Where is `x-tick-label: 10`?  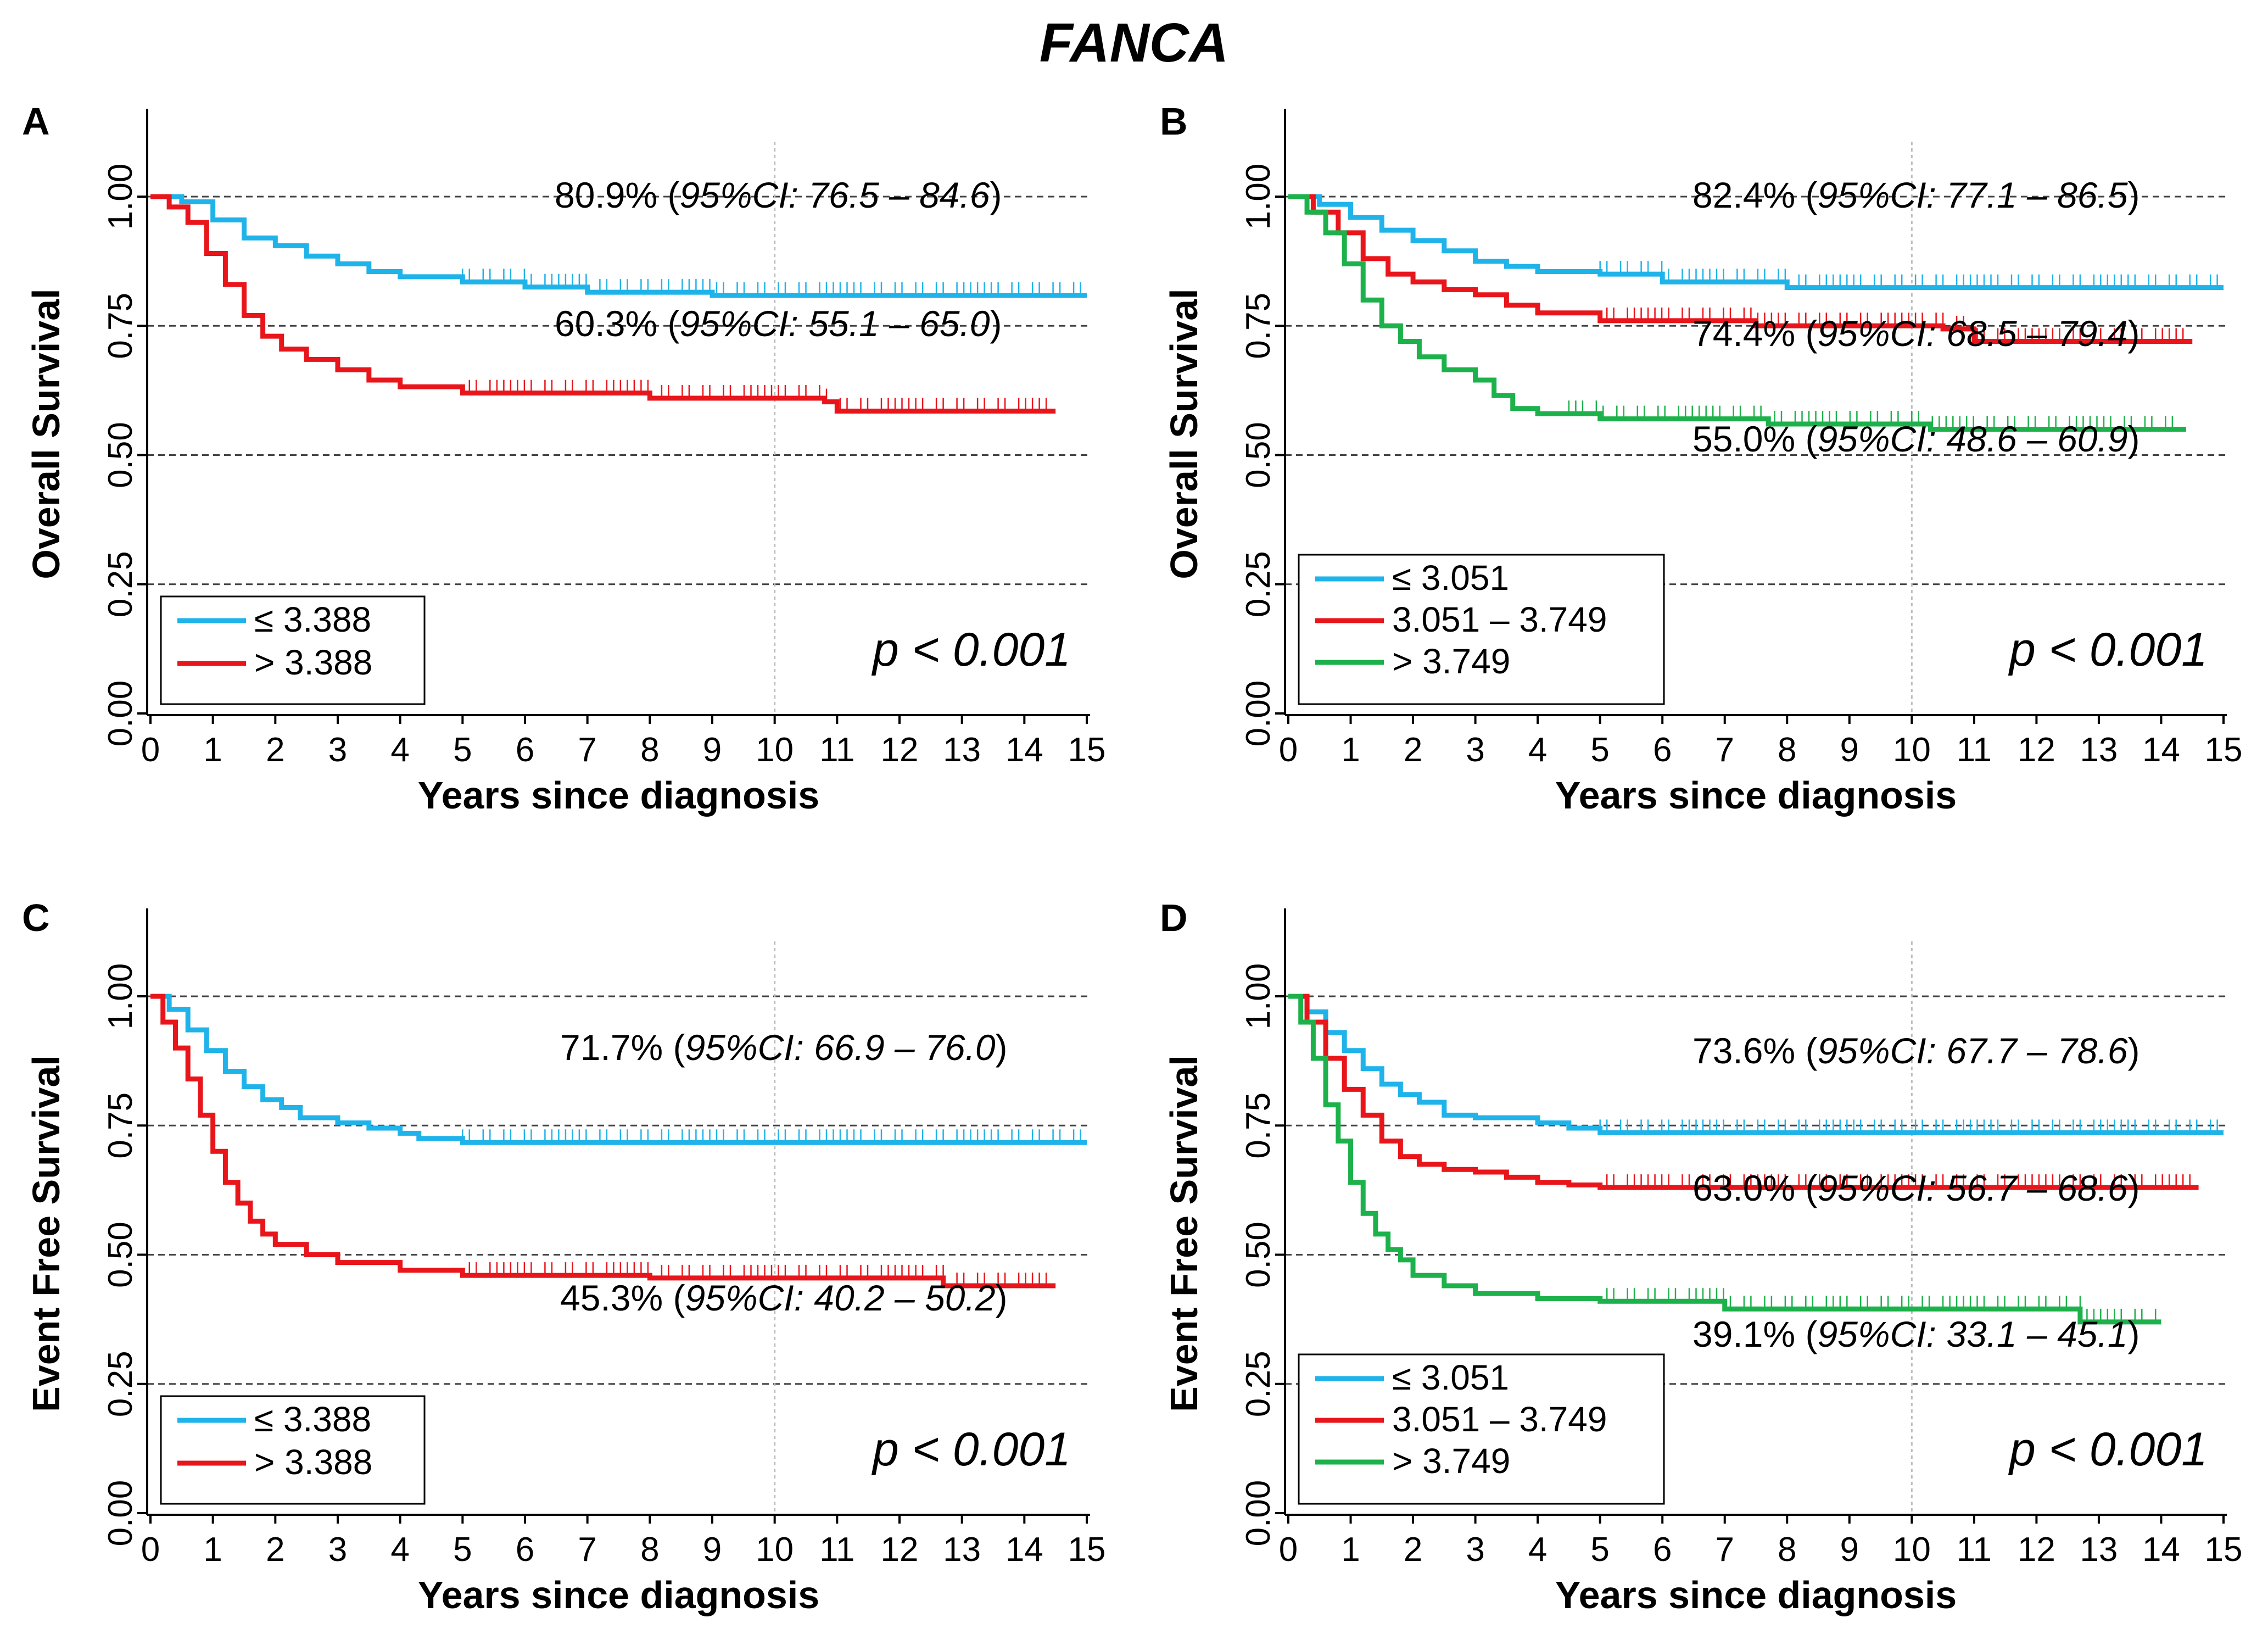 x-tick-label: 10 is located at coordinates (775, 1550).